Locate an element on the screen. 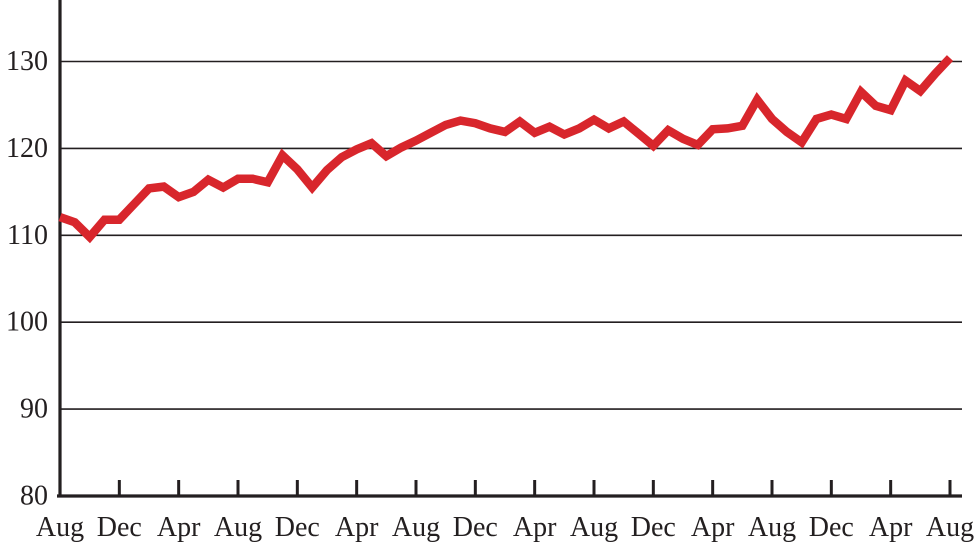  y-tick-label: 90 is located at coordinates (34, 409).